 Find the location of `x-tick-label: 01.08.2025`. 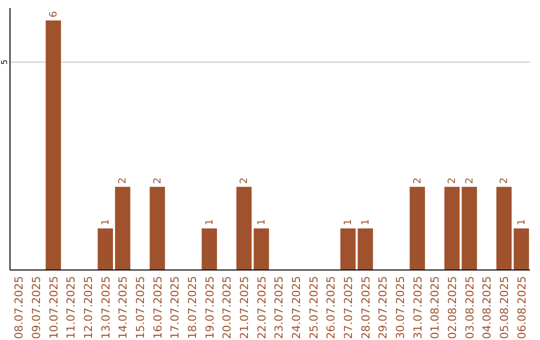

x-tick-label: 01.08.2025 is located at coordinates (435, 307).